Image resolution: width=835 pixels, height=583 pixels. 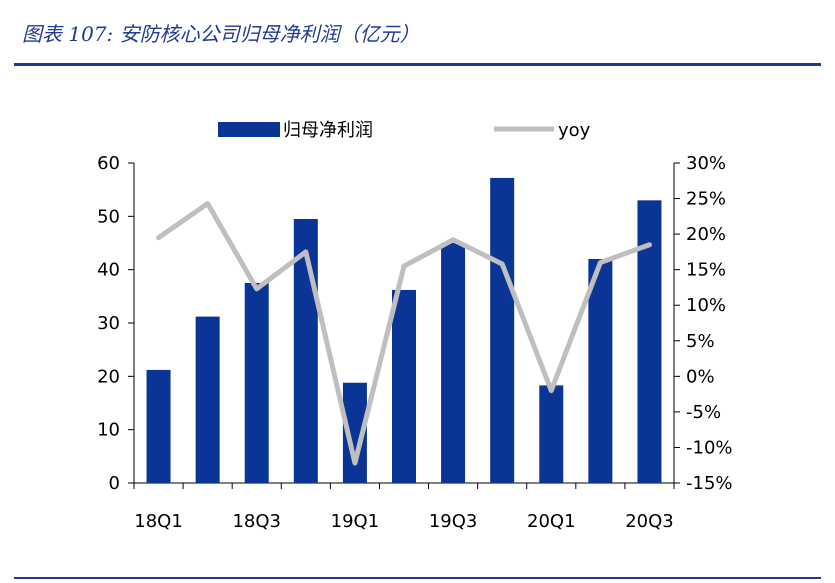 What do you see at coordinates (355, 521) in the screenshot?
I see `x-axis-tick-label: 19Q1` at bounding box center [355, 521].